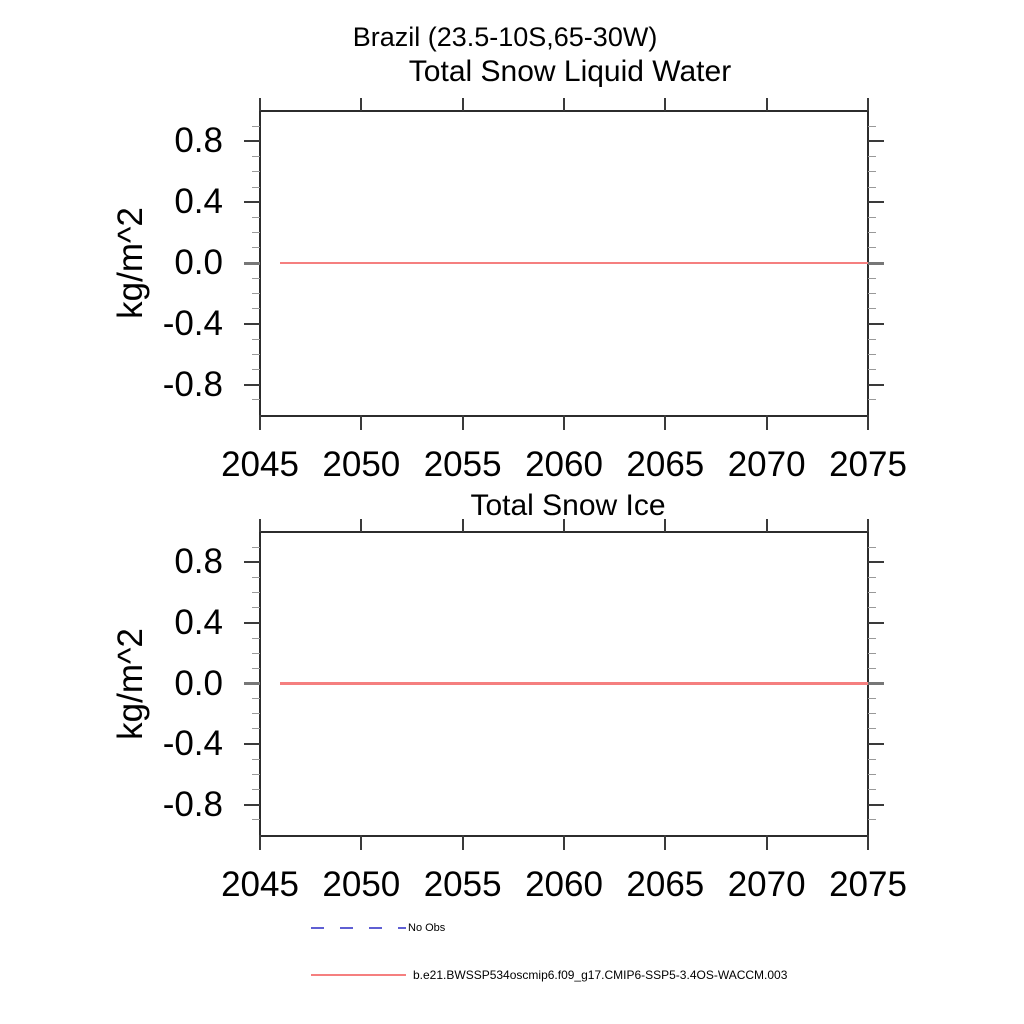 This screenshot has width=1024, height=1024. I want to click on region-title: Brazil (23.5-10S,65-30W), so click(505, 37).